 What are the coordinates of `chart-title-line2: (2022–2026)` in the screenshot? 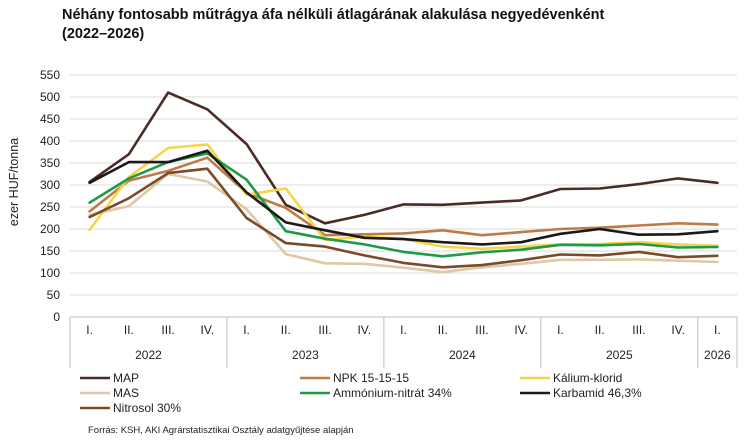 It's located at (103, 34).